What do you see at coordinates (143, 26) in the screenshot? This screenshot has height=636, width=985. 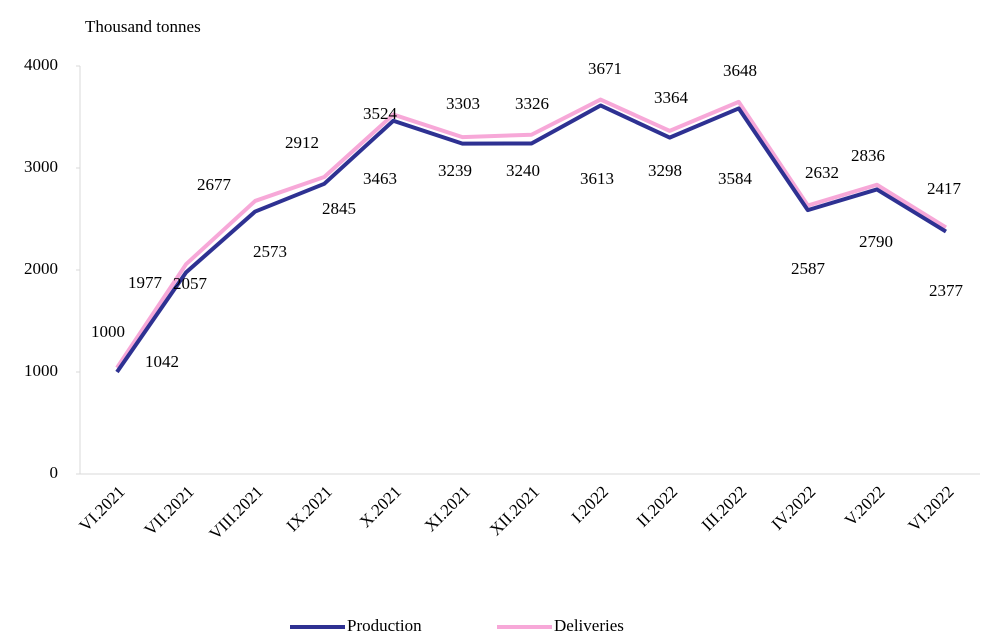 I see `y-axis-label: Thousand tonnes` at bounding box center [143, 26].